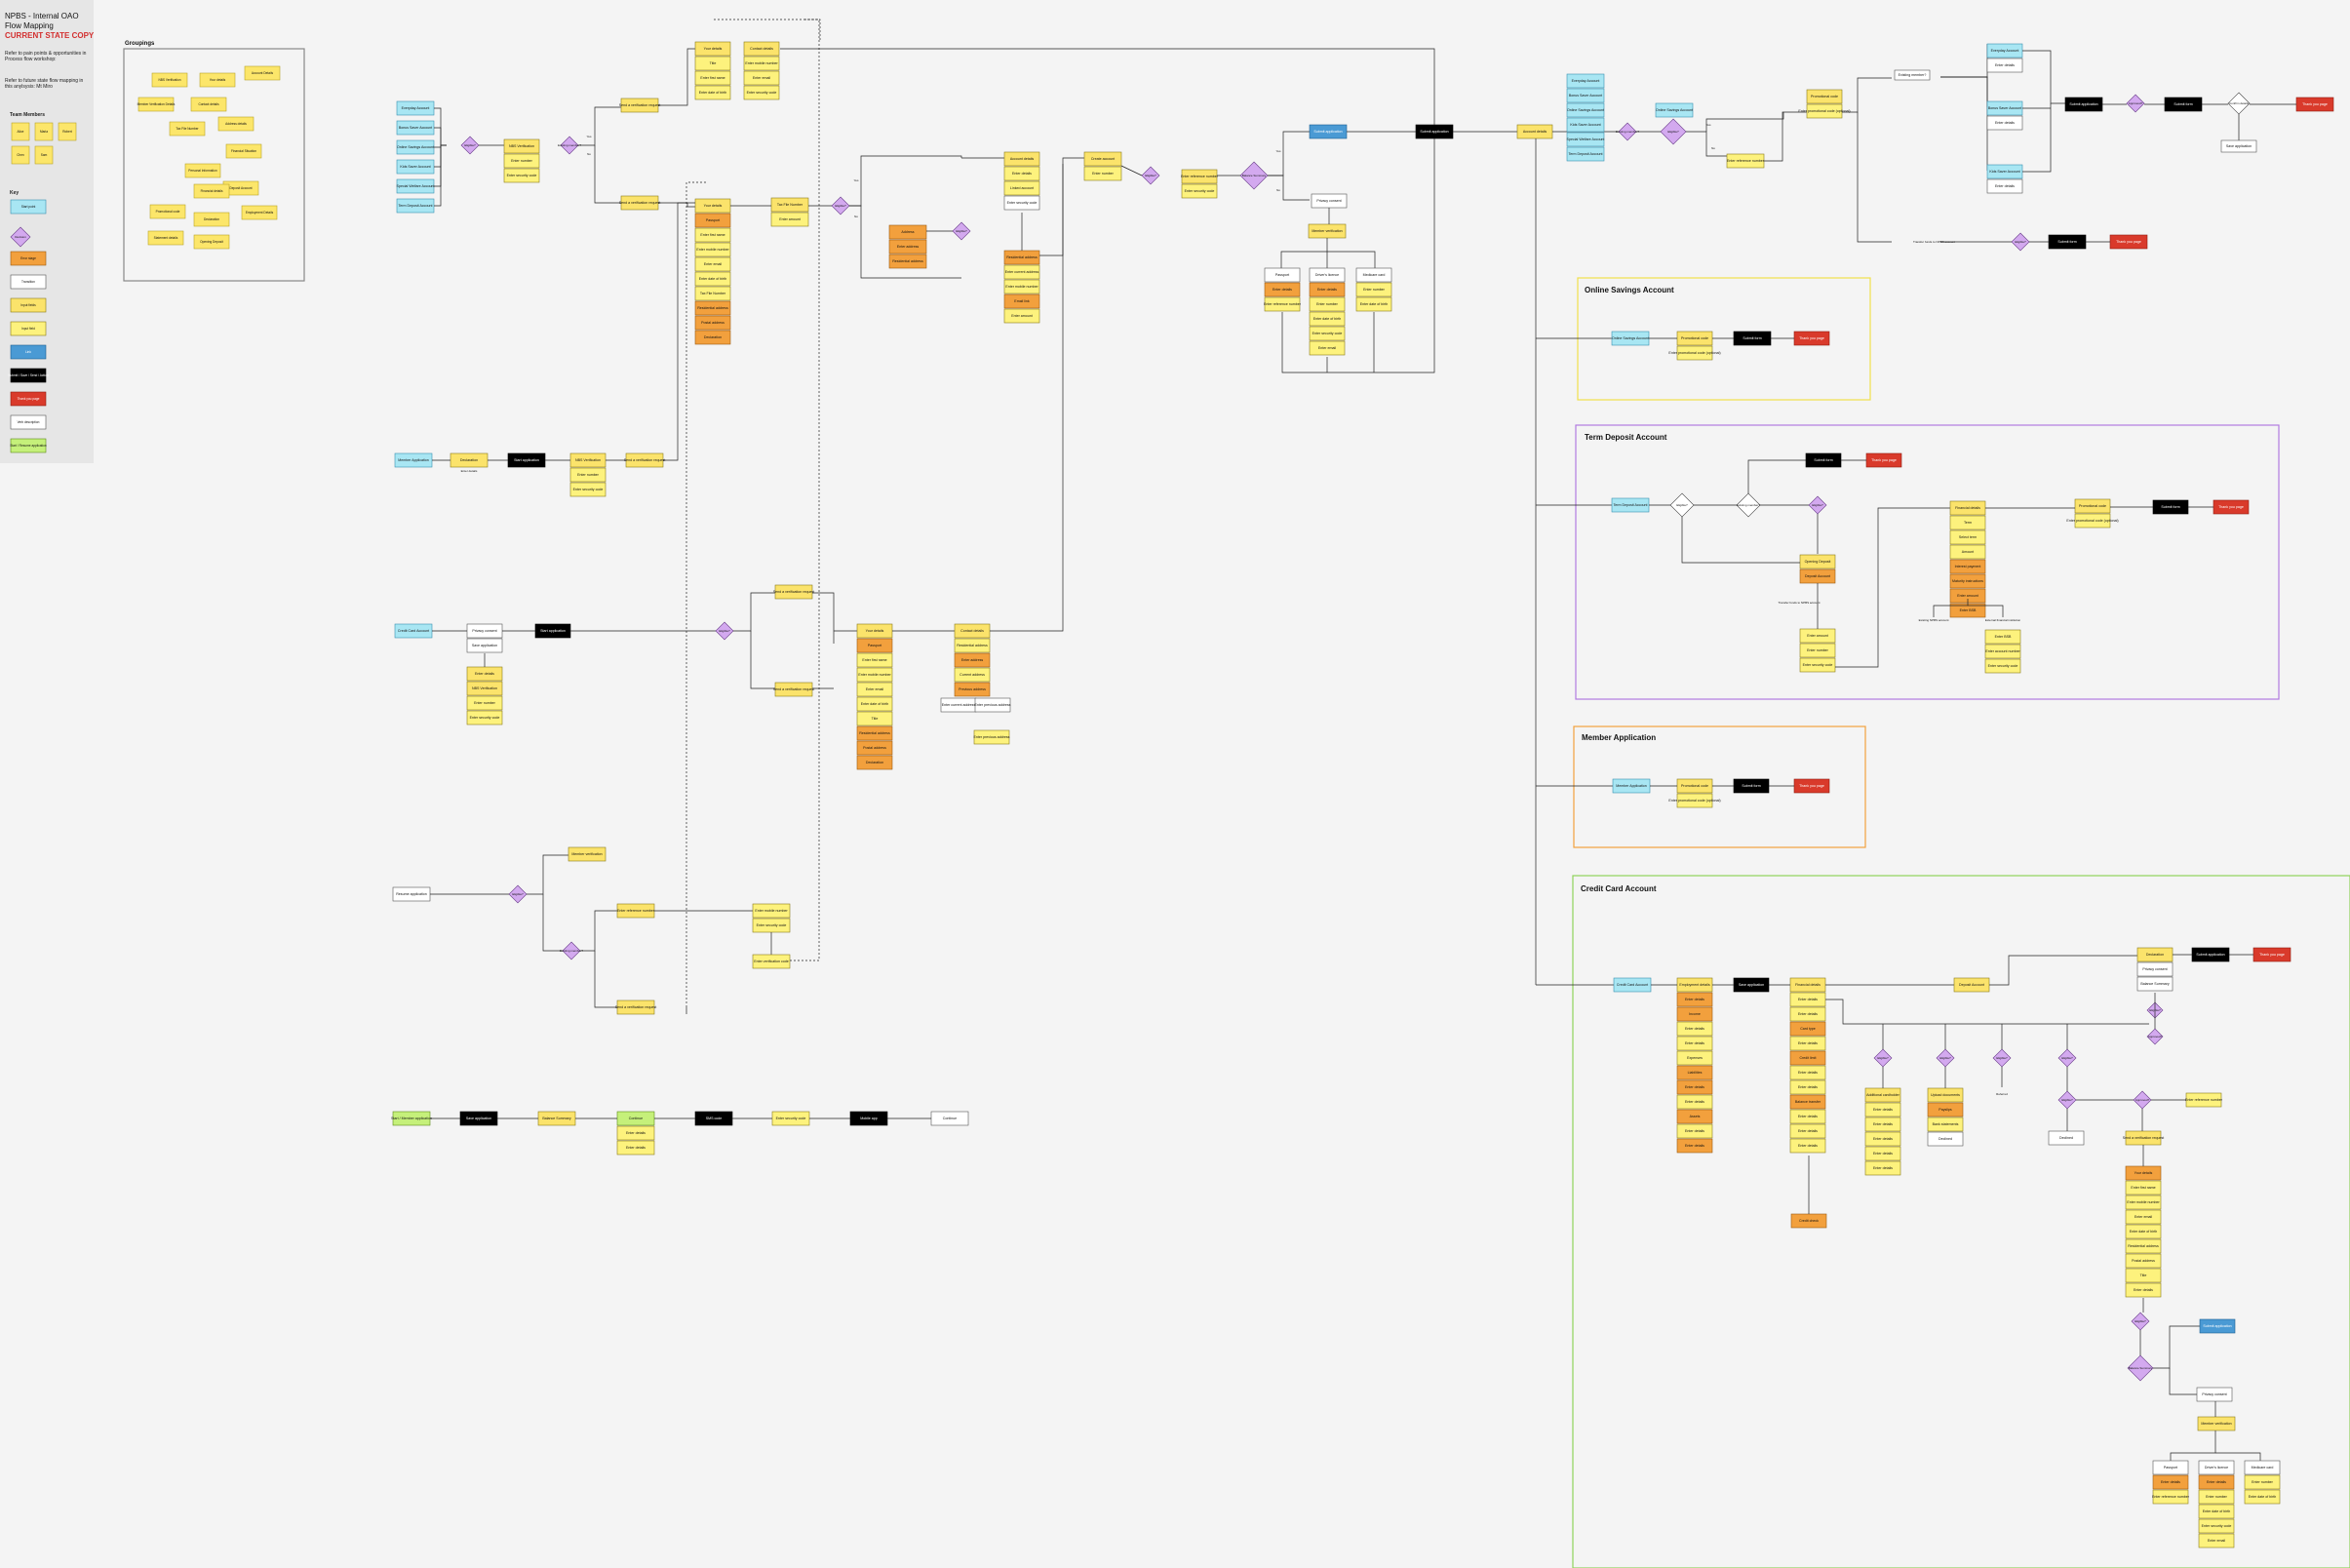 This screenshot has width=2350, height=1568. What do you see at coordinates (1882, 1109) in the screenshot?
I see `cc-additional-item` at bounding box center [1882, 1109].